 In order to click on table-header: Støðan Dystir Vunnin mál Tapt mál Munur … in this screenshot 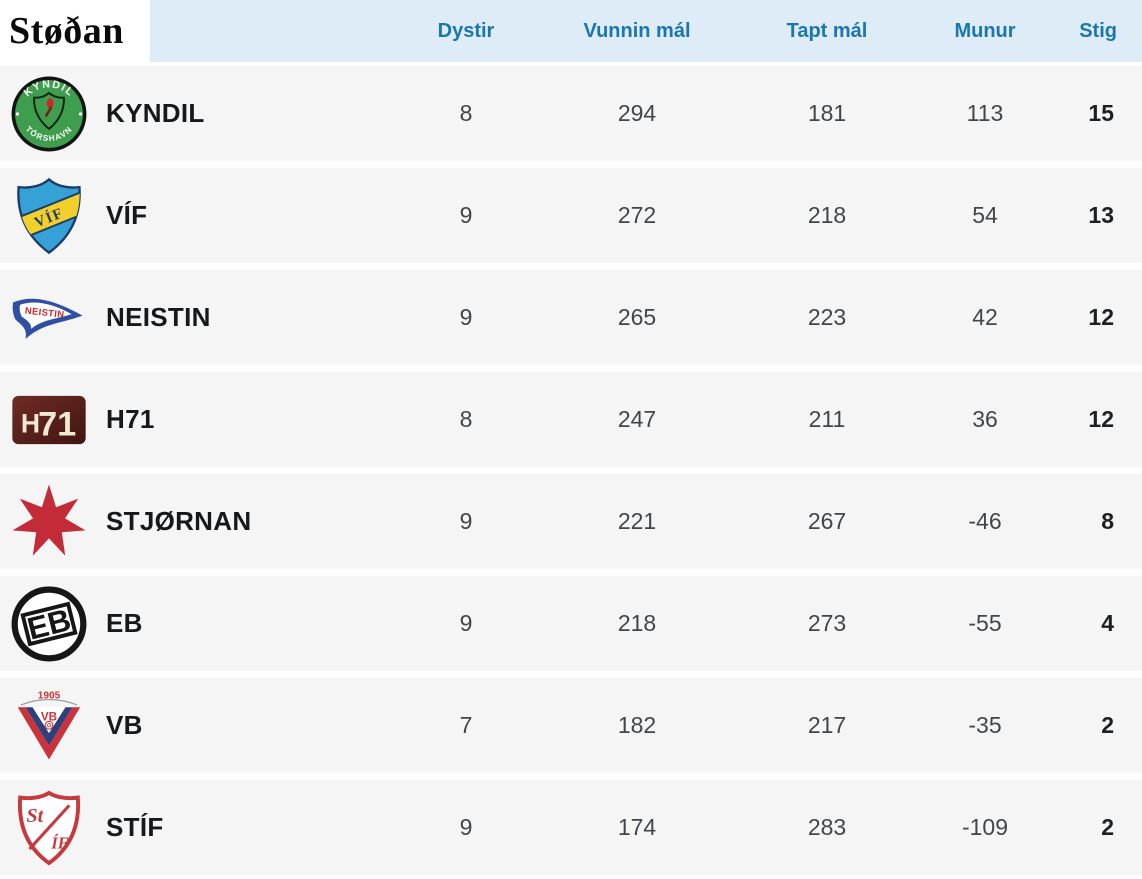, I will do `click(571, 31)`.